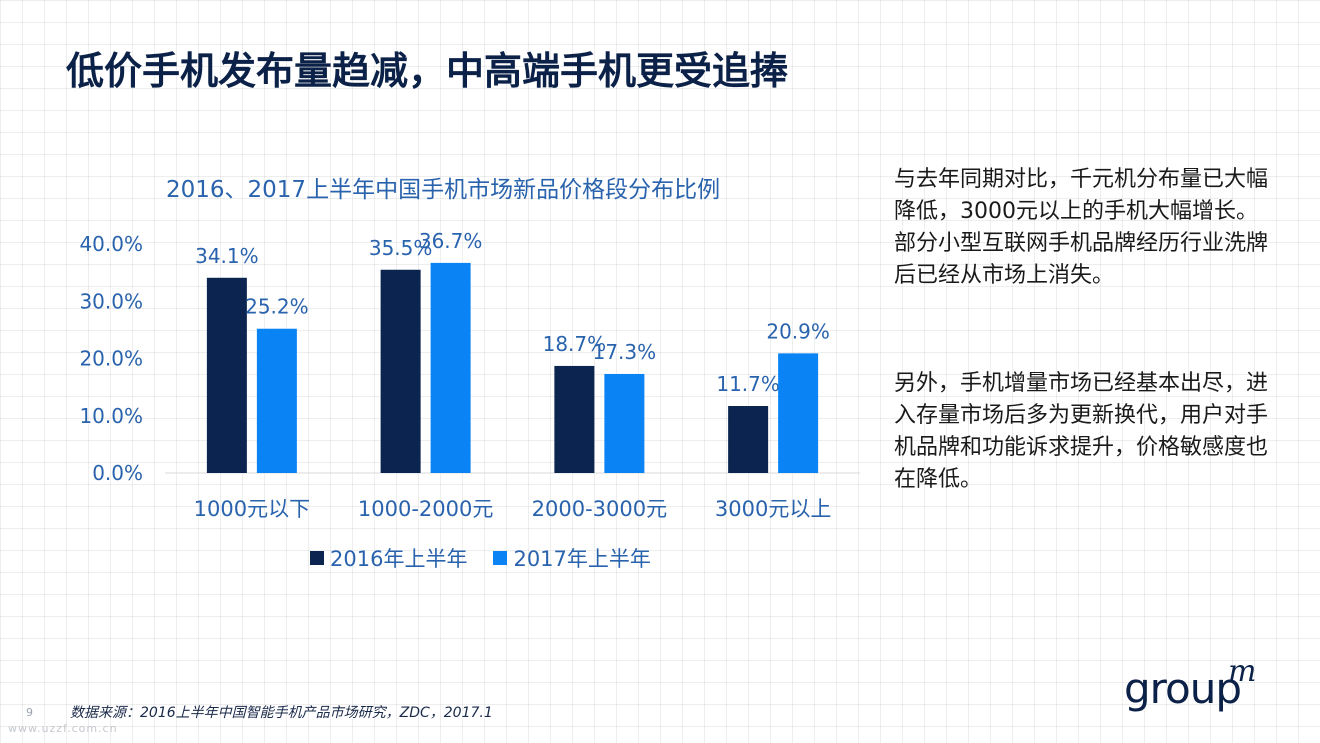 The height and width of the screenshot is (743, 1320). I want to click on y-tick-label: 10.0%, so click(111, 416).